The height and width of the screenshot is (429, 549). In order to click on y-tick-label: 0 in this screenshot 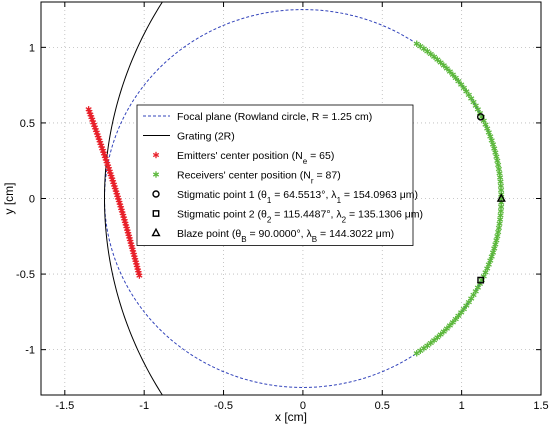, I will do `click(32, 200)`.